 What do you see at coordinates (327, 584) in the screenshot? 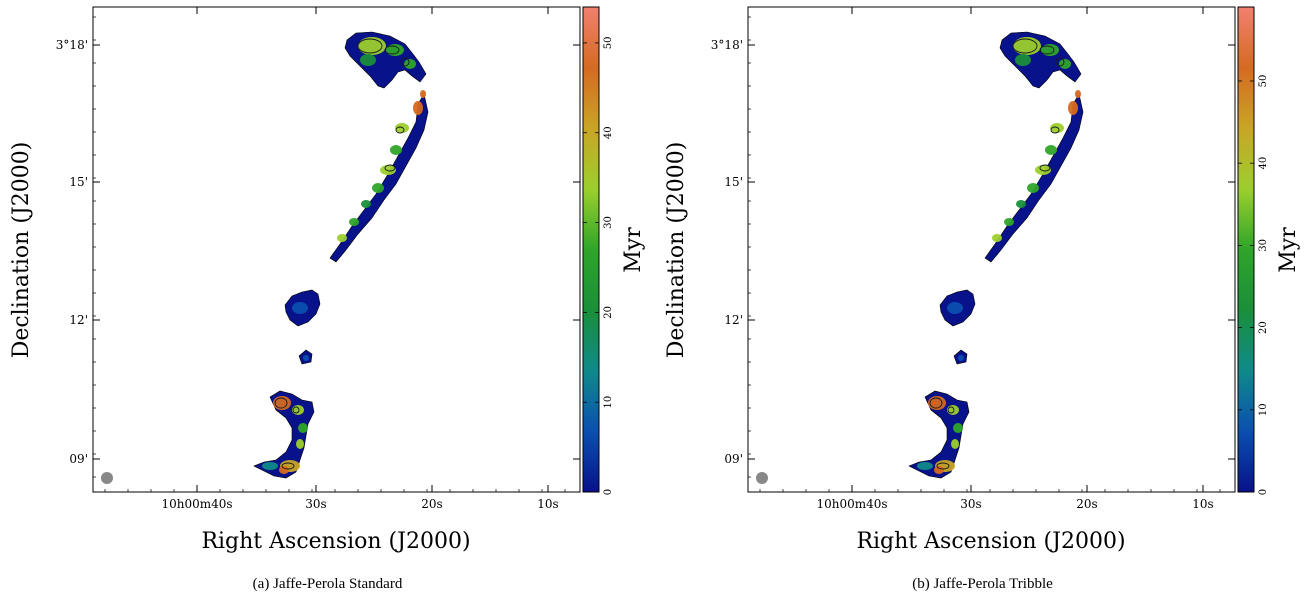
I see `panel-caption: (a) Jaffe-Perola Standard` at bounding box center [327, 584].